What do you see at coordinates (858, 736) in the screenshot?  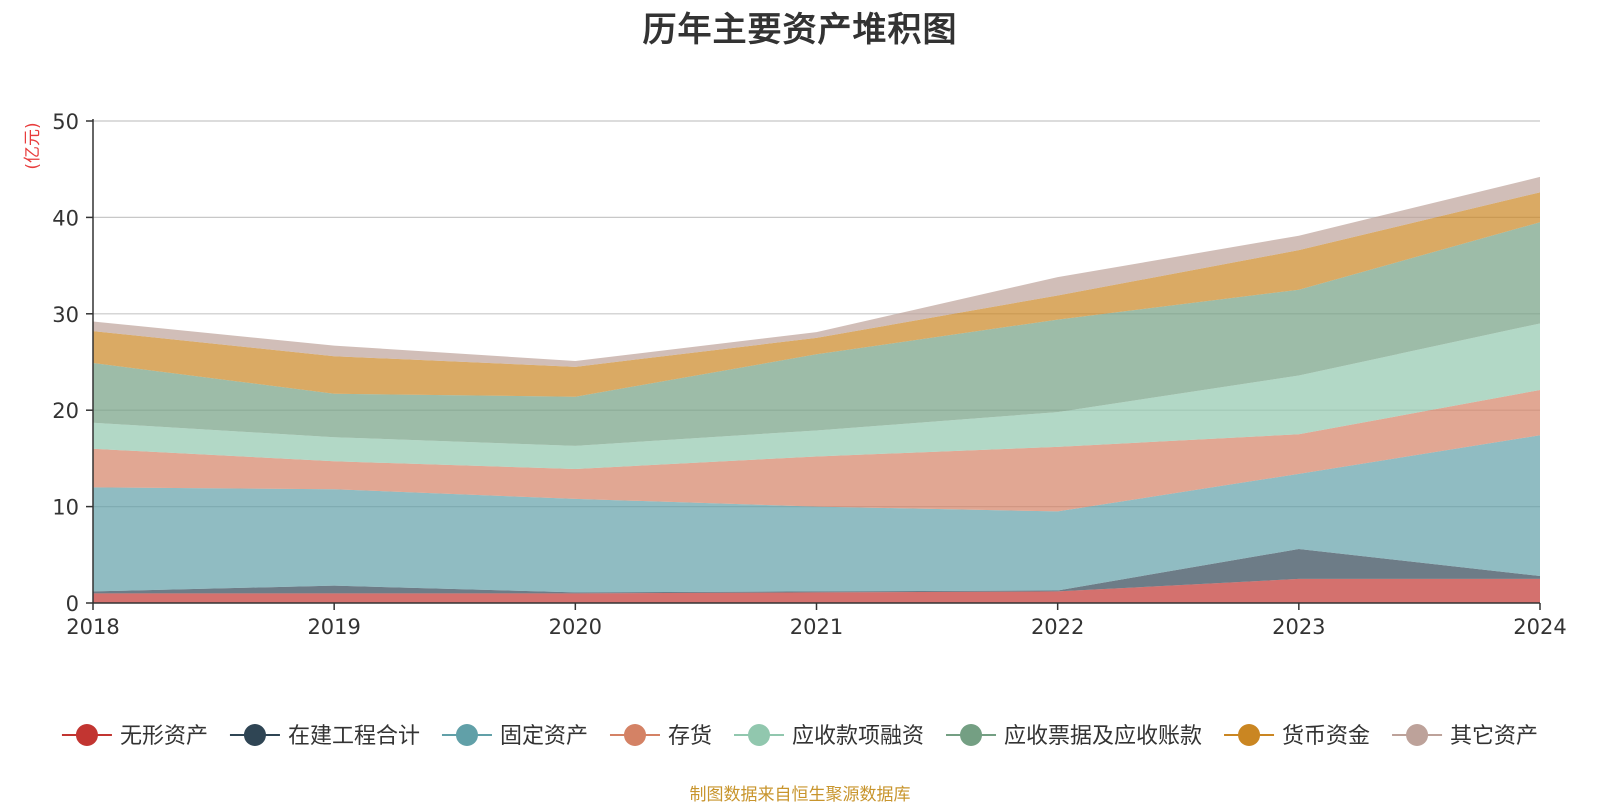 I see `legend-label: 应收款项融资` at bounding box center [858, 736].